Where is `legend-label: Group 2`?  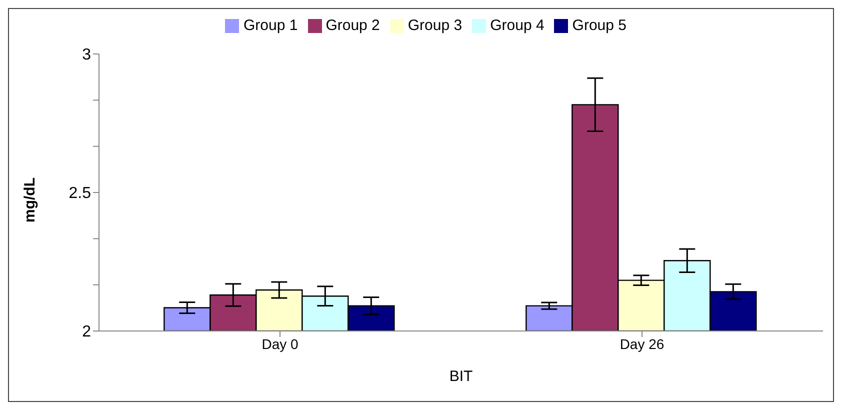 legend-label: Group 2 is located at coordinates (353, 25).